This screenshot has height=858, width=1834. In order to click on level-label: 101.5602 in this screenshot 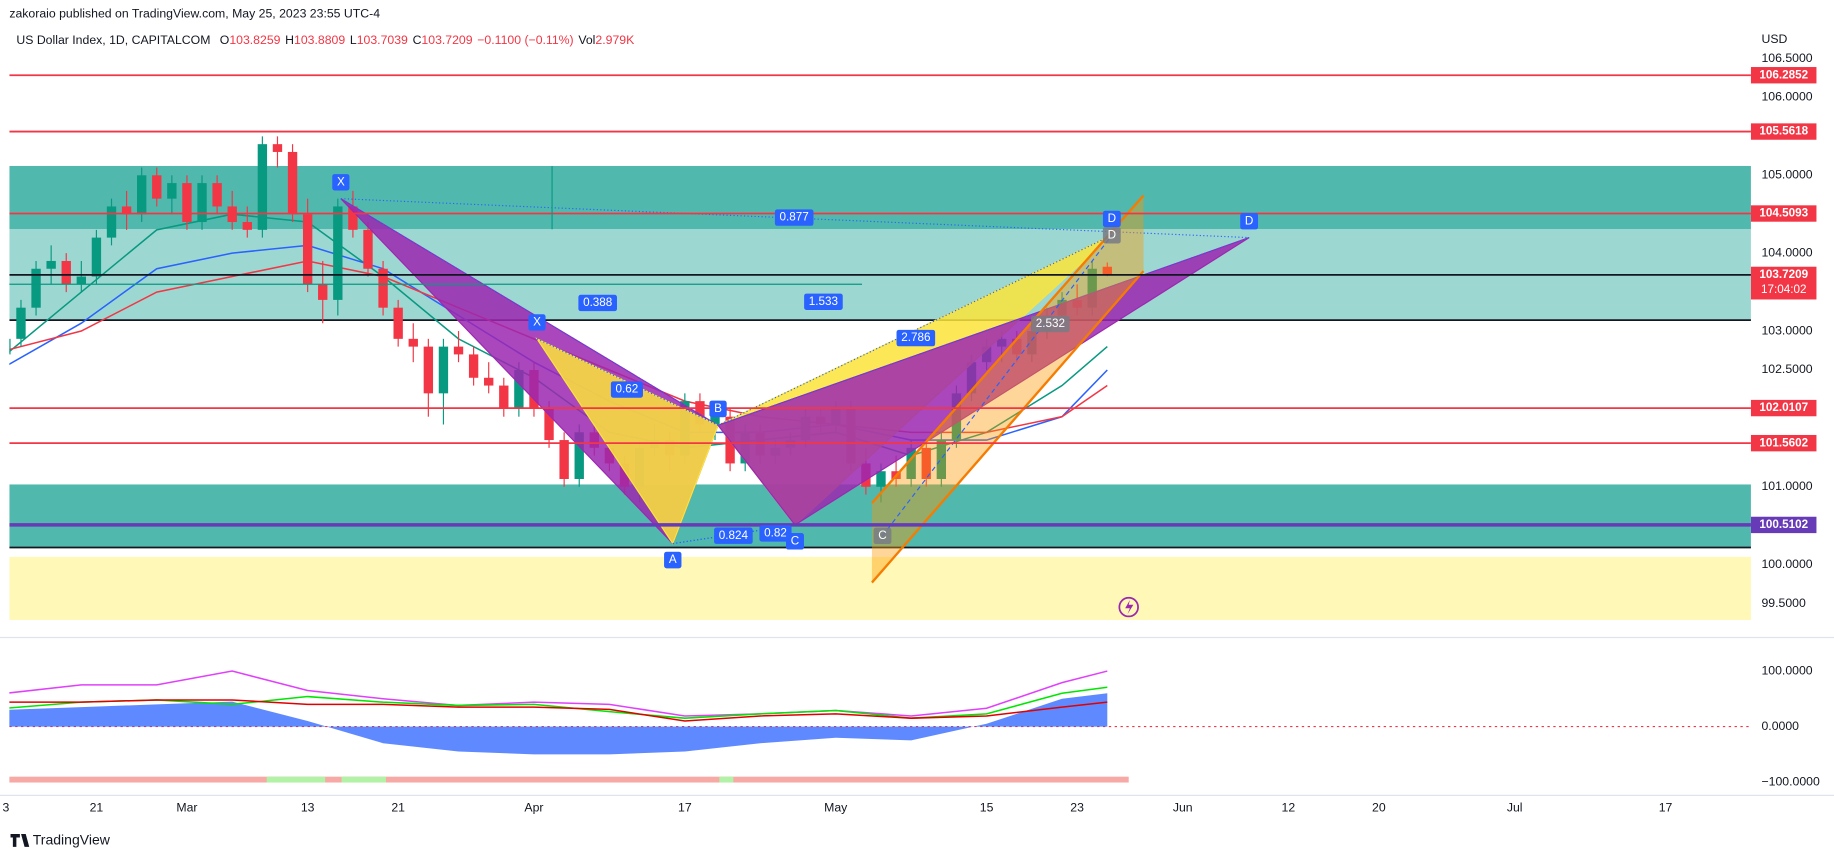, I will do `click(1783, 442)`.